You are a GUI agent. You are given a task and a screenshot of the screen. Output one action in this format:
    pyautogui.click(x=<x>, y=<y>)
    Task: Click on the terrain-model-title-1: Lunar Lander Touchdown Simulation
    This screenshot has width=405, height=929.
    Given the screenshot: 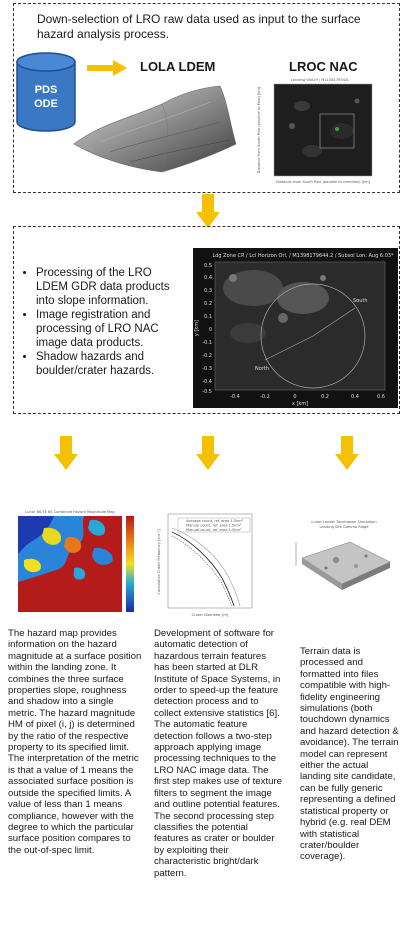 What is the action you would take?
    pyautogui.click(x=343, y=522)
    